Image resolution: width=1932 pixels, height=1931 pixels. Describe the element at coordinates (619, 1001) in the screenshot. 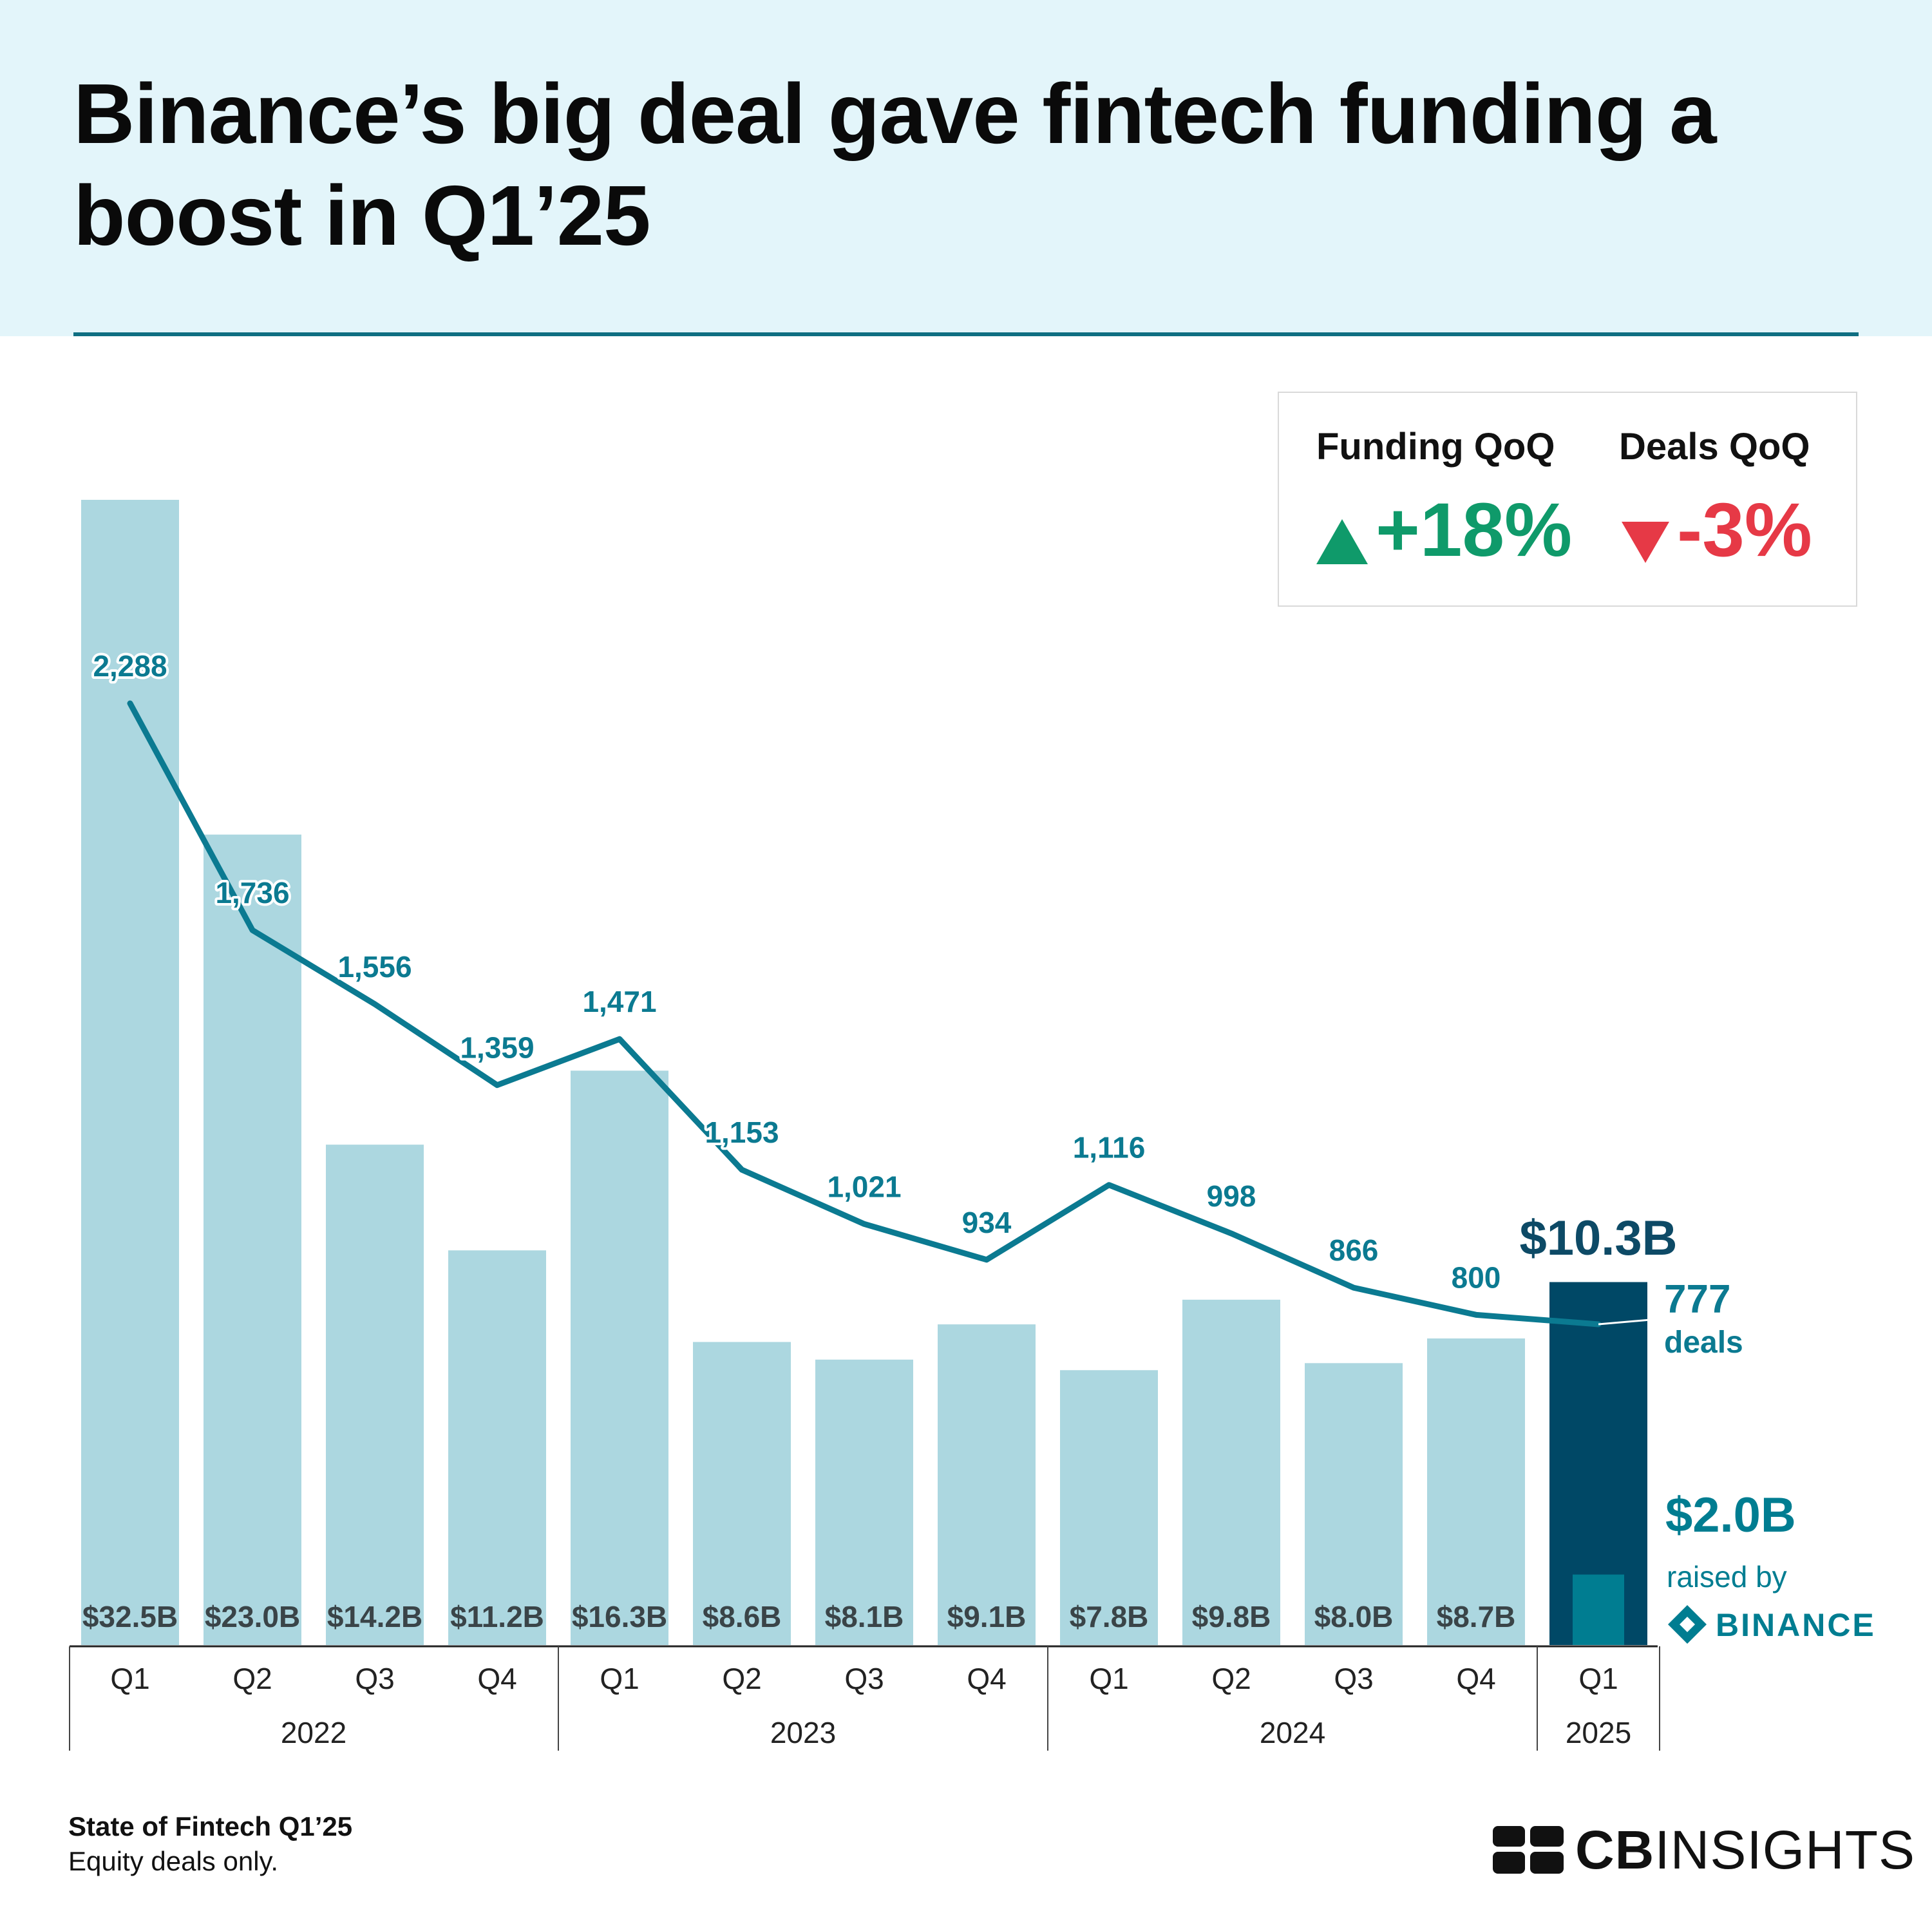

I see `deals-label-4: 1,471` at that location.